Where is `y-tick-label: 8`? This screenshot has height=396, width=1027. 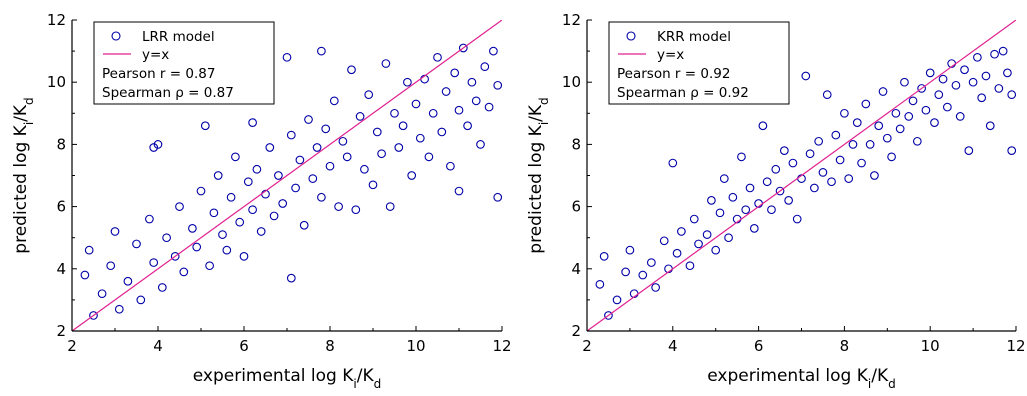
y-tick-label: 8 is located at coordinates (576, 144).